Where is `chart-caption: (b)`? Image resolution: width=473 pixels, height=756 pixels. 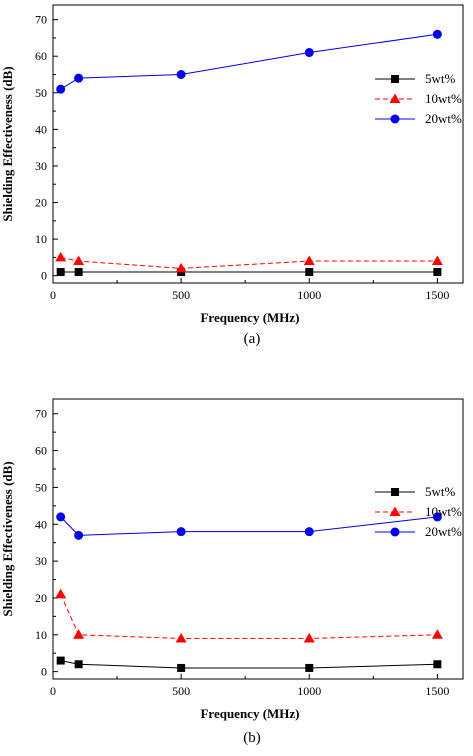
chart-caption: (b) is located at coordinates (252, 738).